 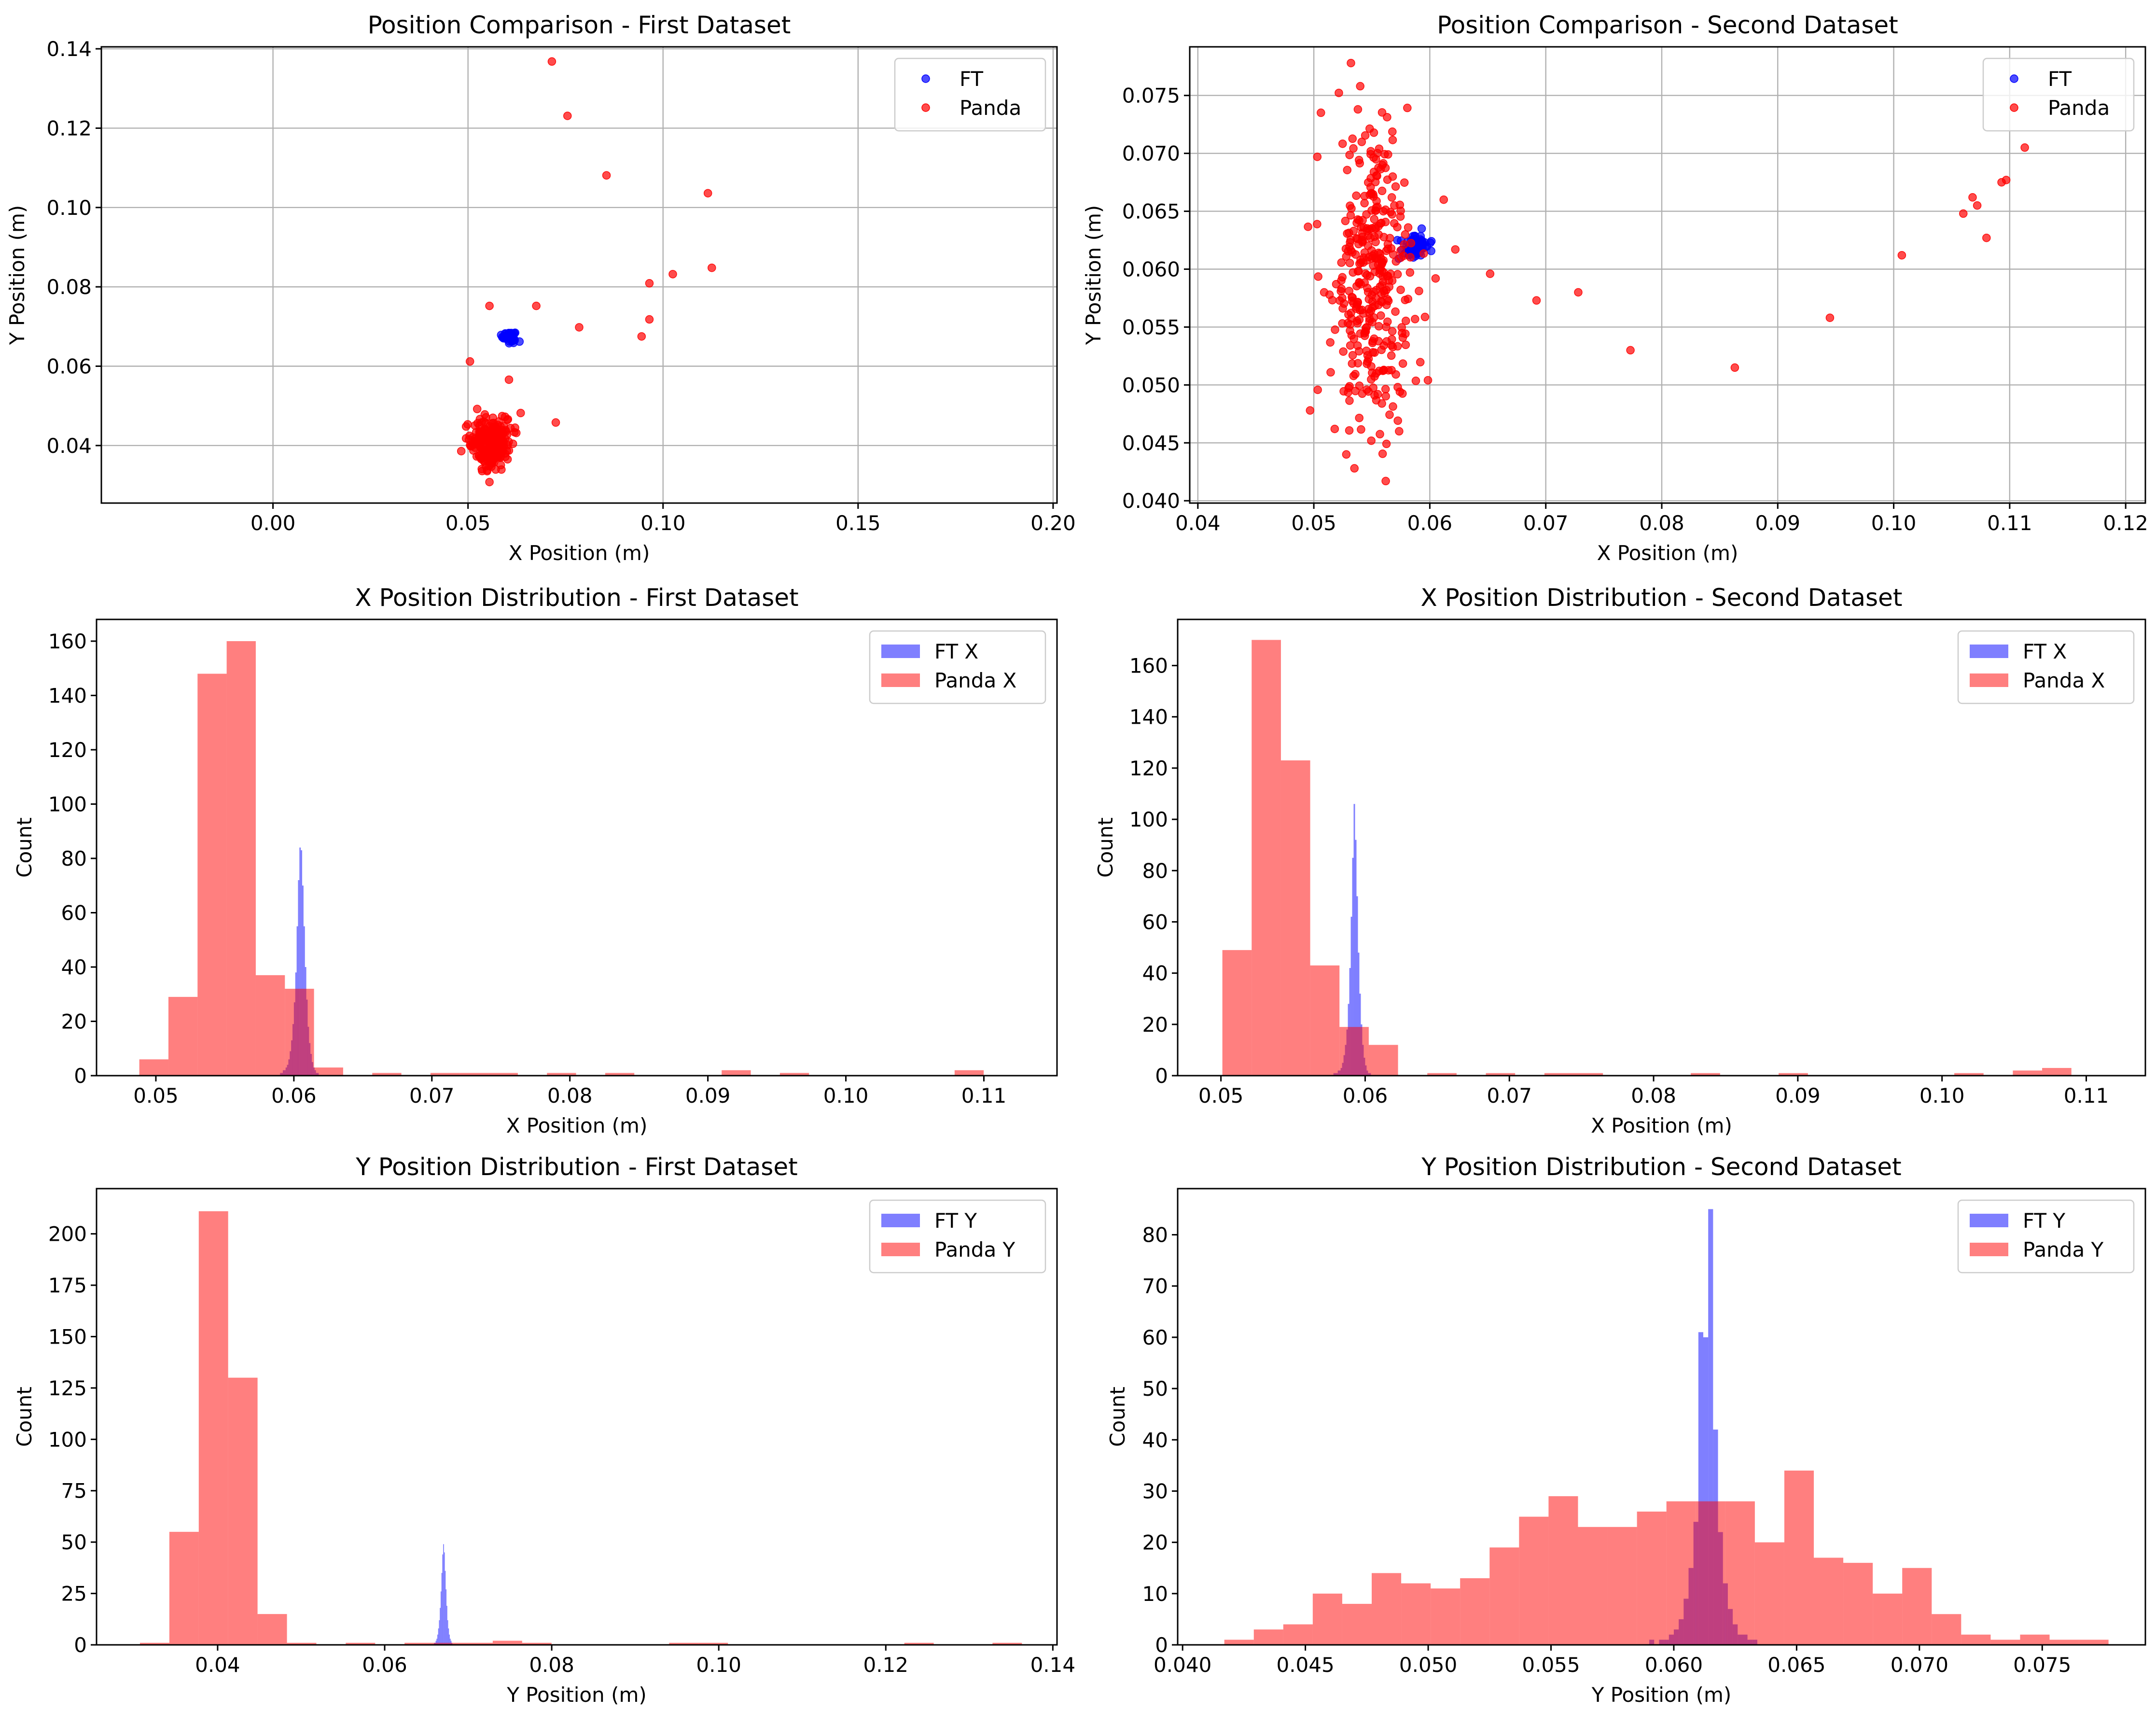 I want to click on x-tick-label: 0.07, so click(x=1509, y=1096).